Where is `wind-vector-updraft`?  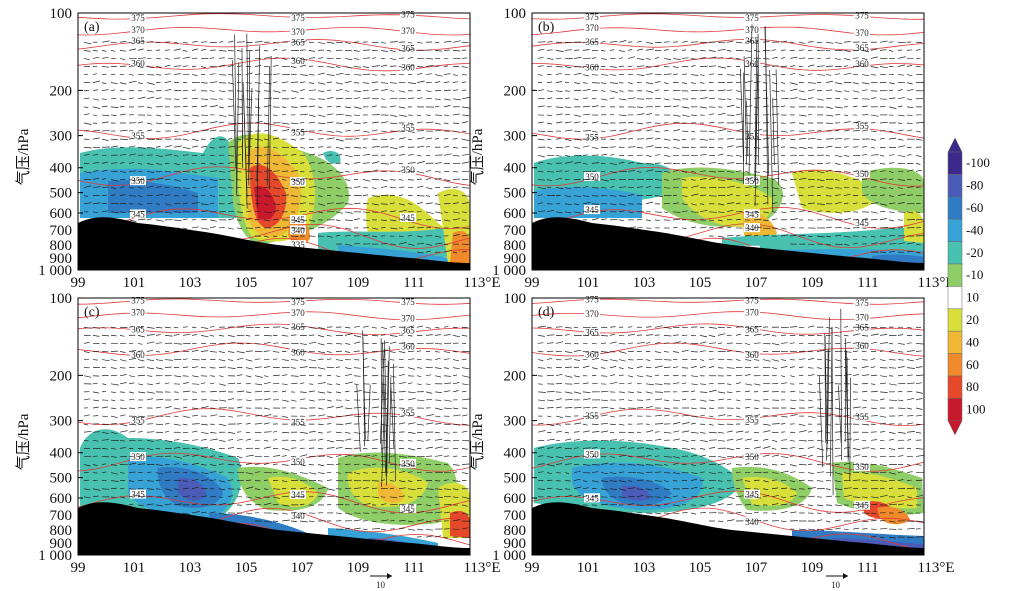
wind-vector-updraft is located at coordinates (771, 141).